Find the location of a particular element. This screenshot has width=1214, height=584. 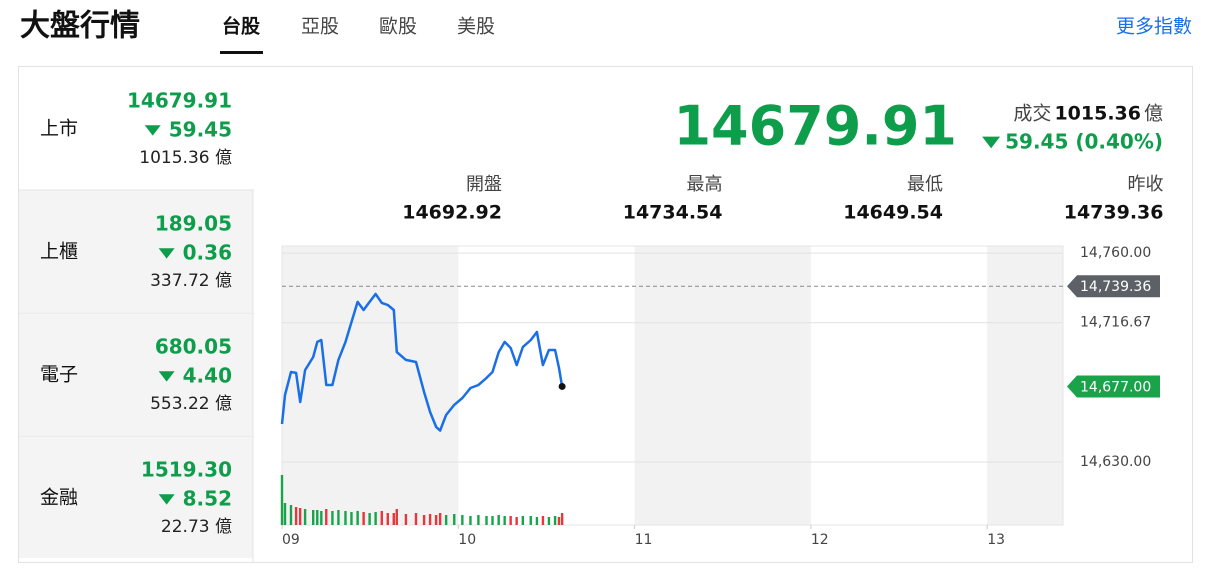

index-value: 189.05 is located at coordinates (193, 224).